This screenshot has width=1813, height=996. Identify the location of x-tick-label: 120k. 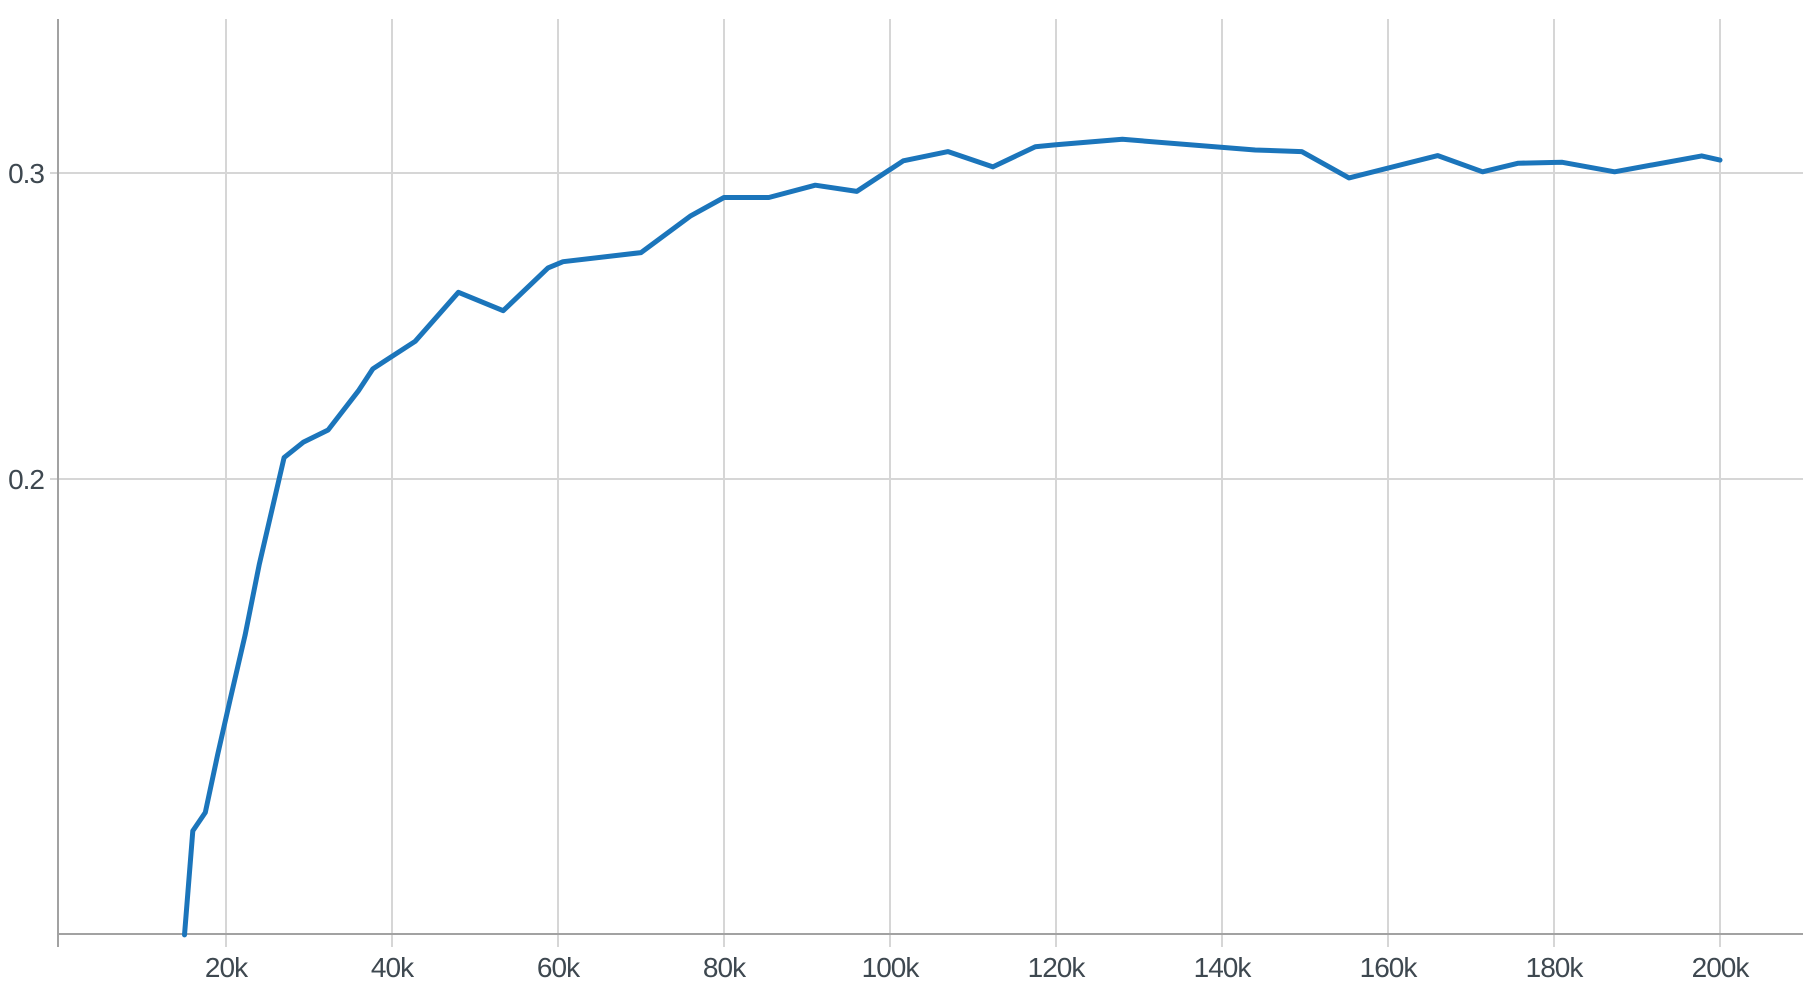
(1057, 967).